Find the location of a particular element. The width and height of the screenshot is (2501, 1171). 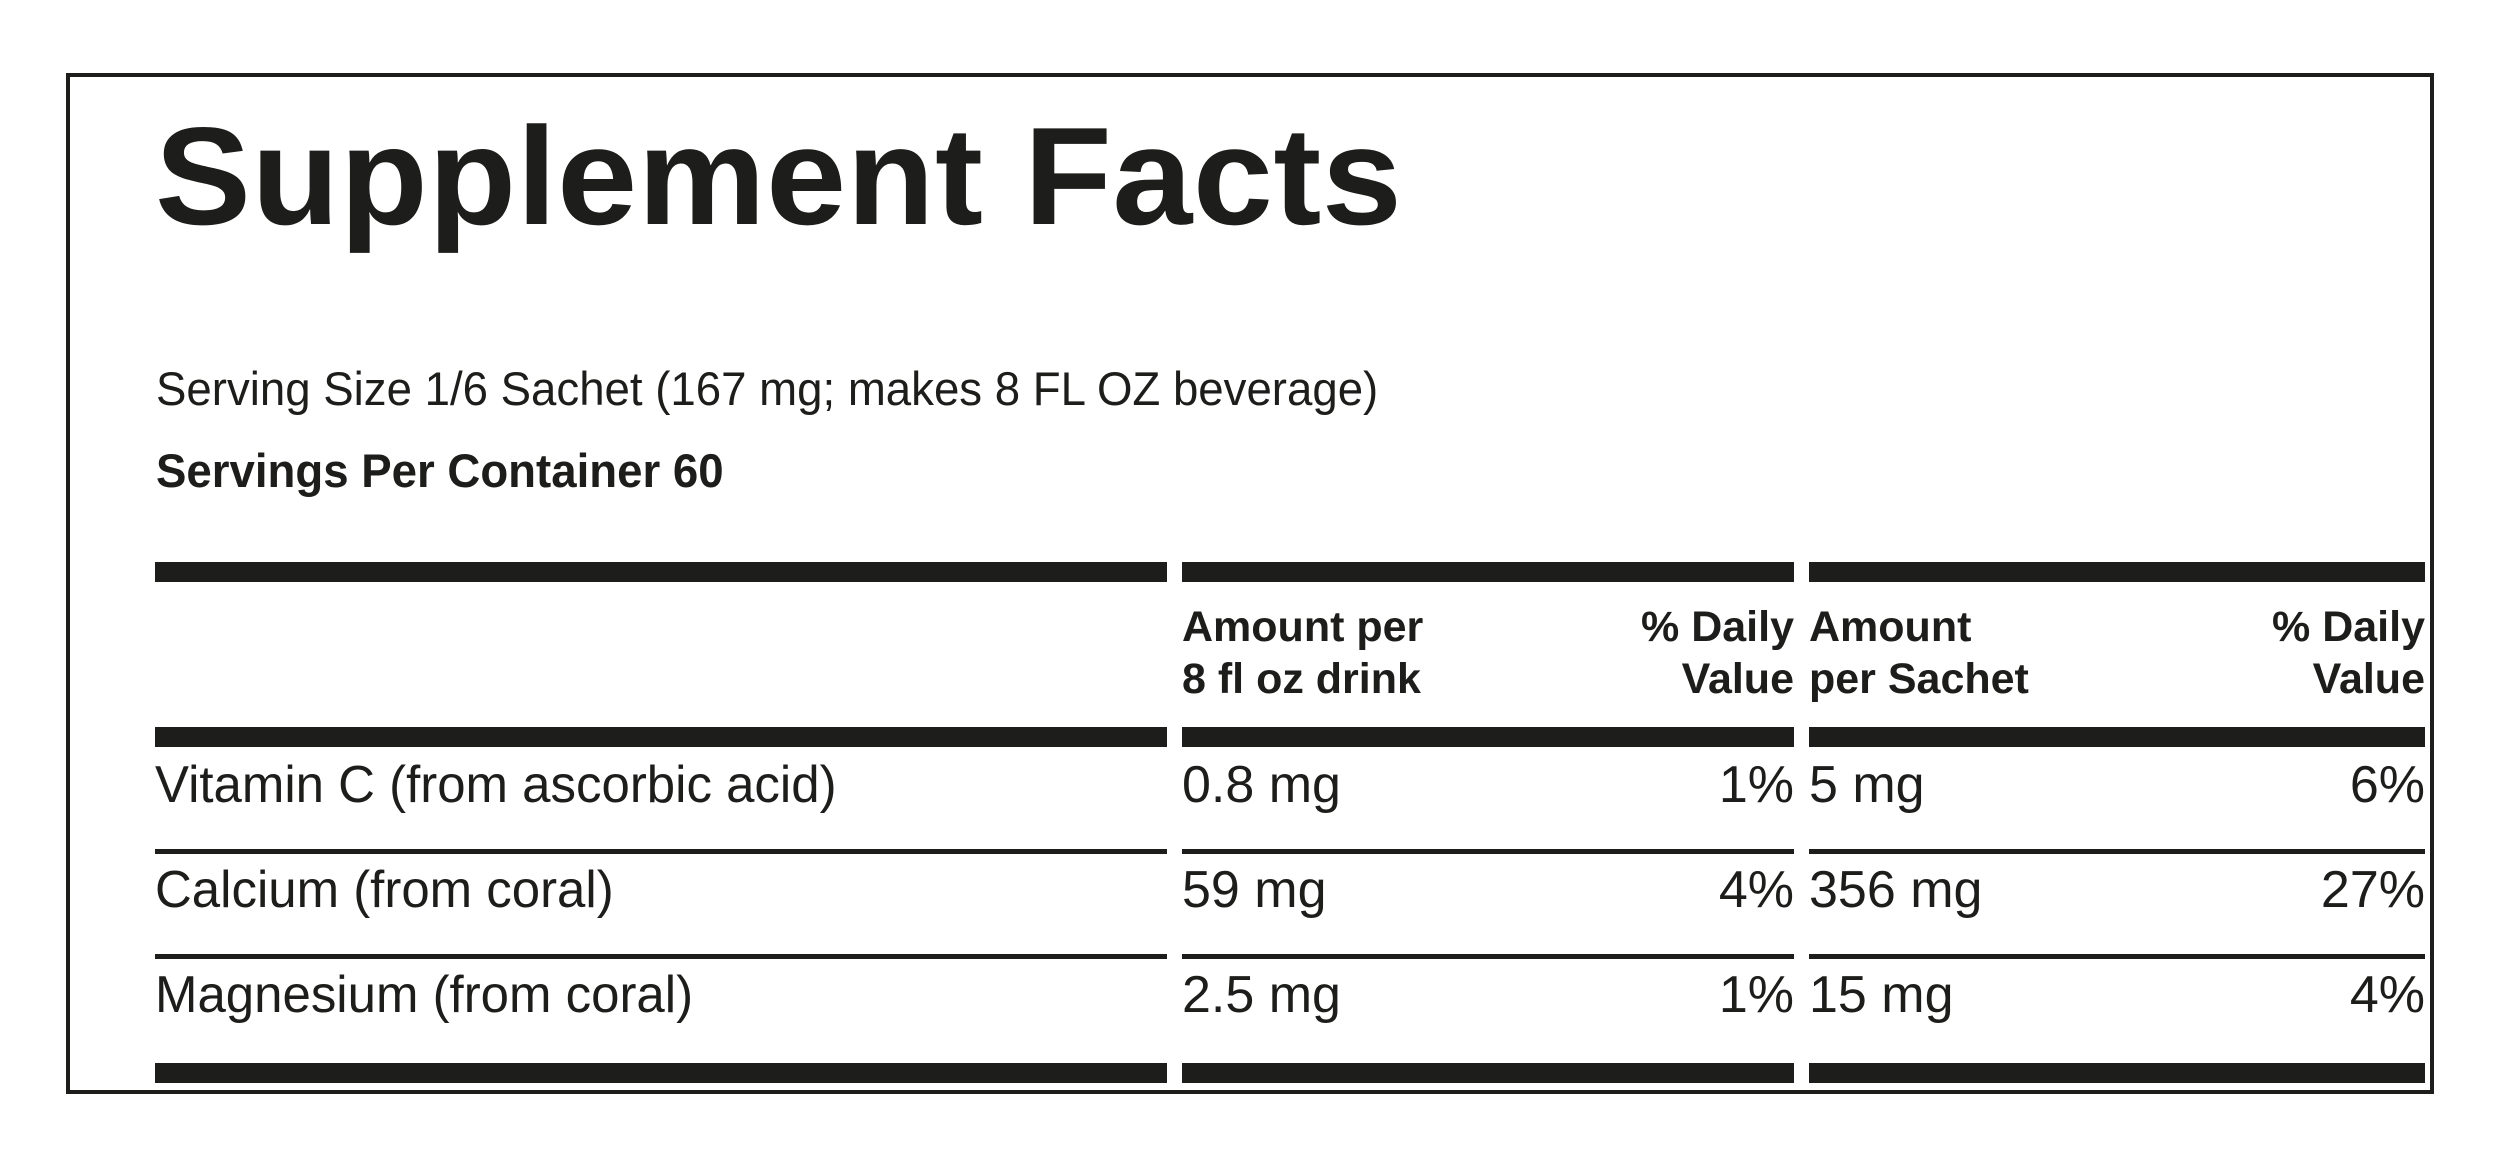

cell-dv-per-sachet: 6% is located at coordinates (2387, 785).